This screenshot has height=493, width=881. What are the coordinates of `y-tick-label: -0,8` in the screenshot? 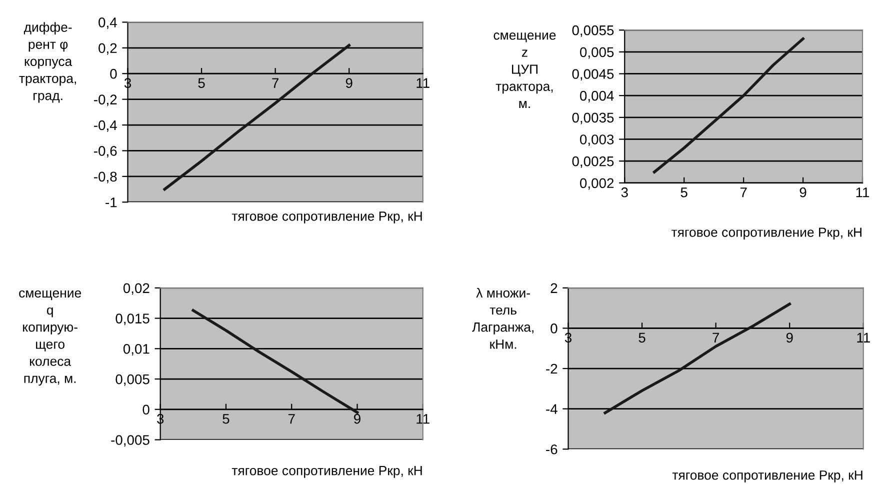 It's located at (105, 178).